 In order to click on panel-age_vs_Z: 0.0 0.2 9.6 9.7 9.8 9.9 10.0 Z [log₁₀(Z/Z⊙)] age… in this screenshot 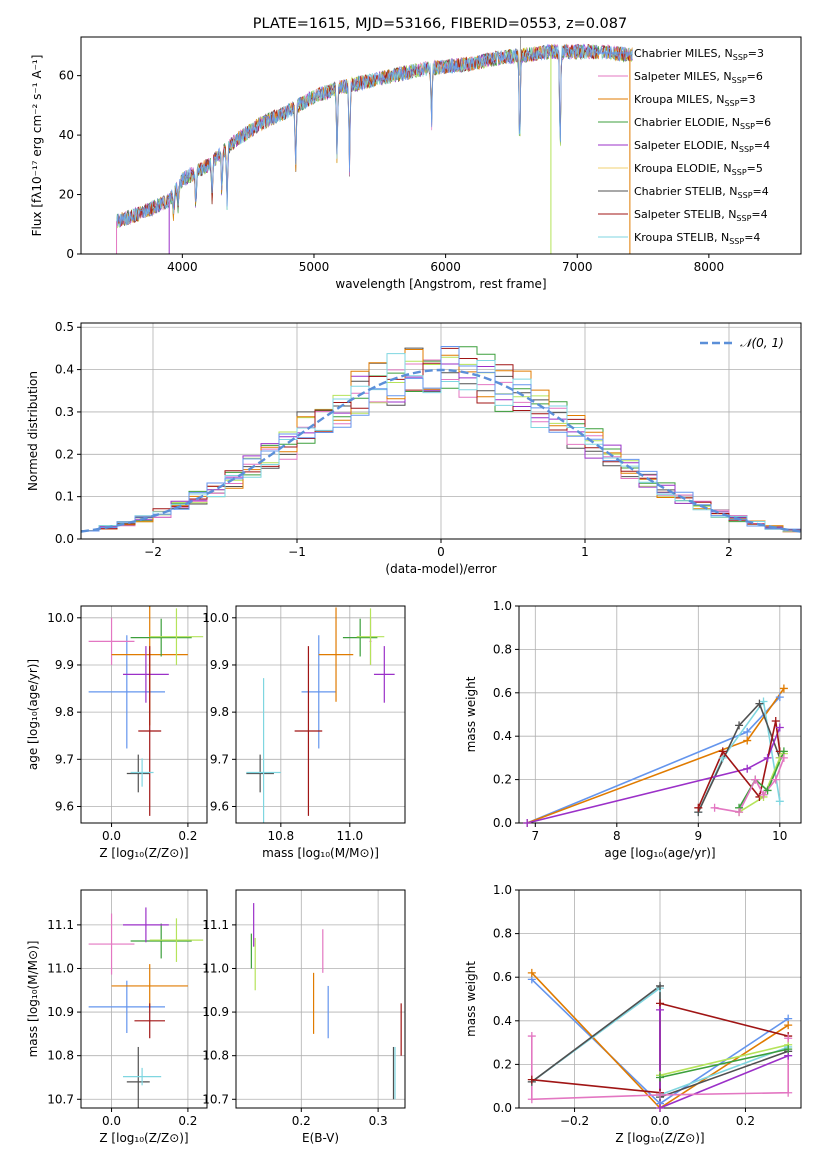, I will do `click(117, 732)`.